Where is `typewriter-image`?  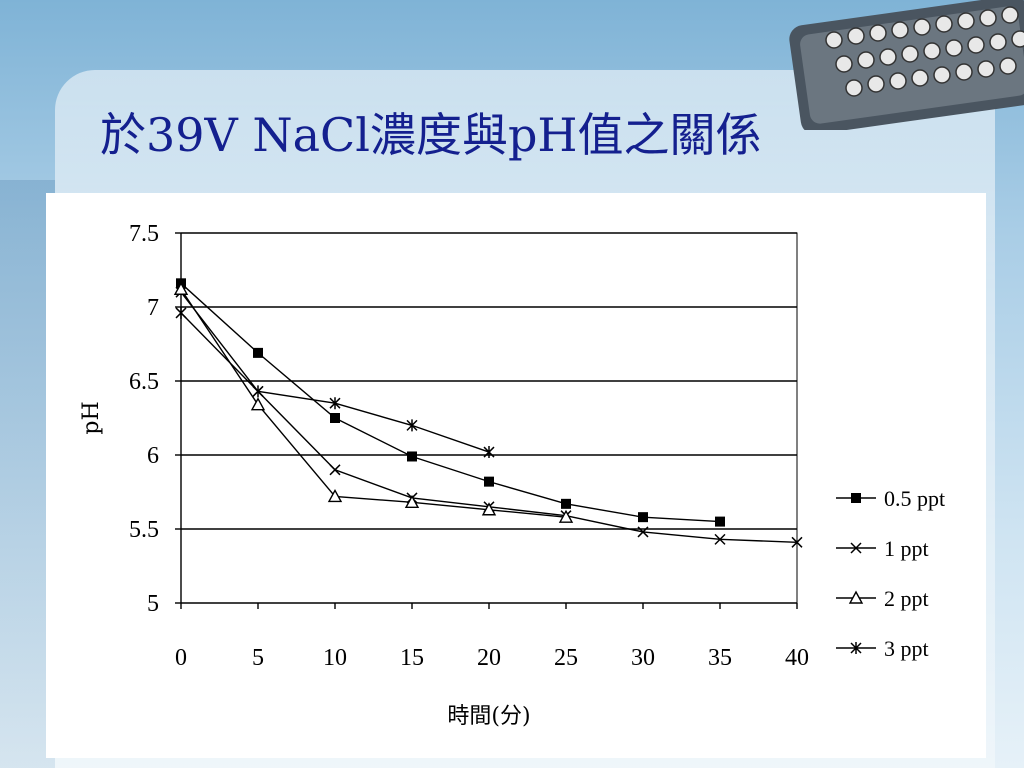 typewriter-image is located at coordinates (906, 65).